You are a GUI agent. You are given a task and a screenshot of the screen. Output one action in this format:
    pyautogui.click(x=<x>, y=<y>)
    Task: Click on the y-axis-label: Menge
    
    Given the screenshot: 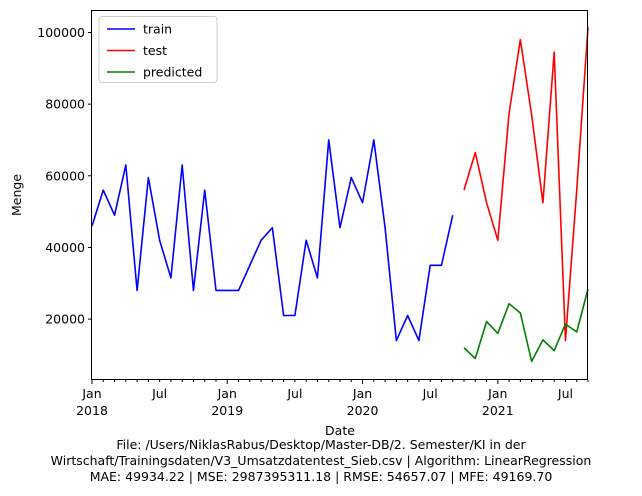 What is the action you would take?
    pyautogui.click(x=16, y=195)
    